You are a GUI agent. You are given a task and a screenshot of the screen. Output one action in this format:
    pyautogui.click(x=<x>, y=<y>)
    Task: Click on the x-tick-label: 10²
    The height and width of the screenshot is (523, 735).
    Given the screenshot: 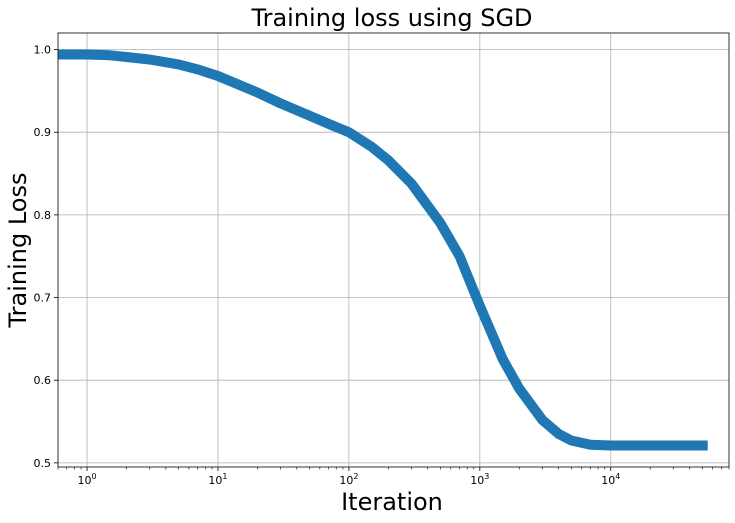 What is the action you would take?
    pyautogui.click(x=348, y=479)
    